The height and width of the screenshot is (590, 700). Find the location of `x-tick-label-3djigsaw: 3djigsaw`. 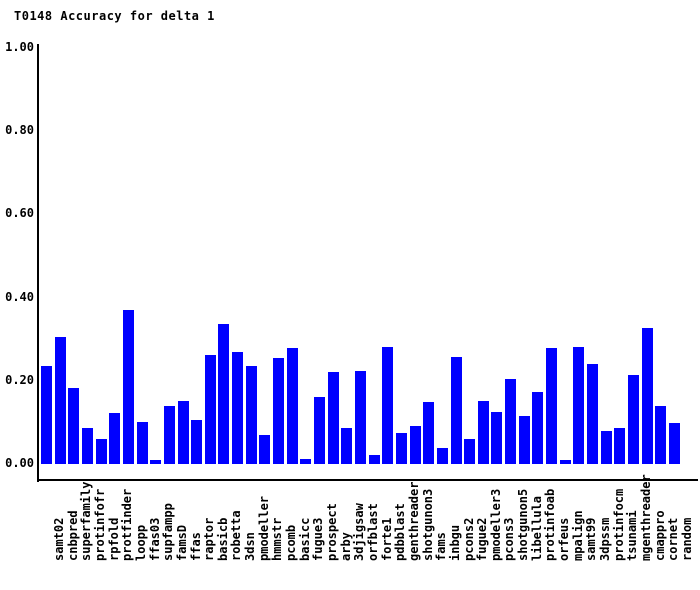

x-tick-label-3djigsaw: 3djigsaw is located at coordinates (359, 532).